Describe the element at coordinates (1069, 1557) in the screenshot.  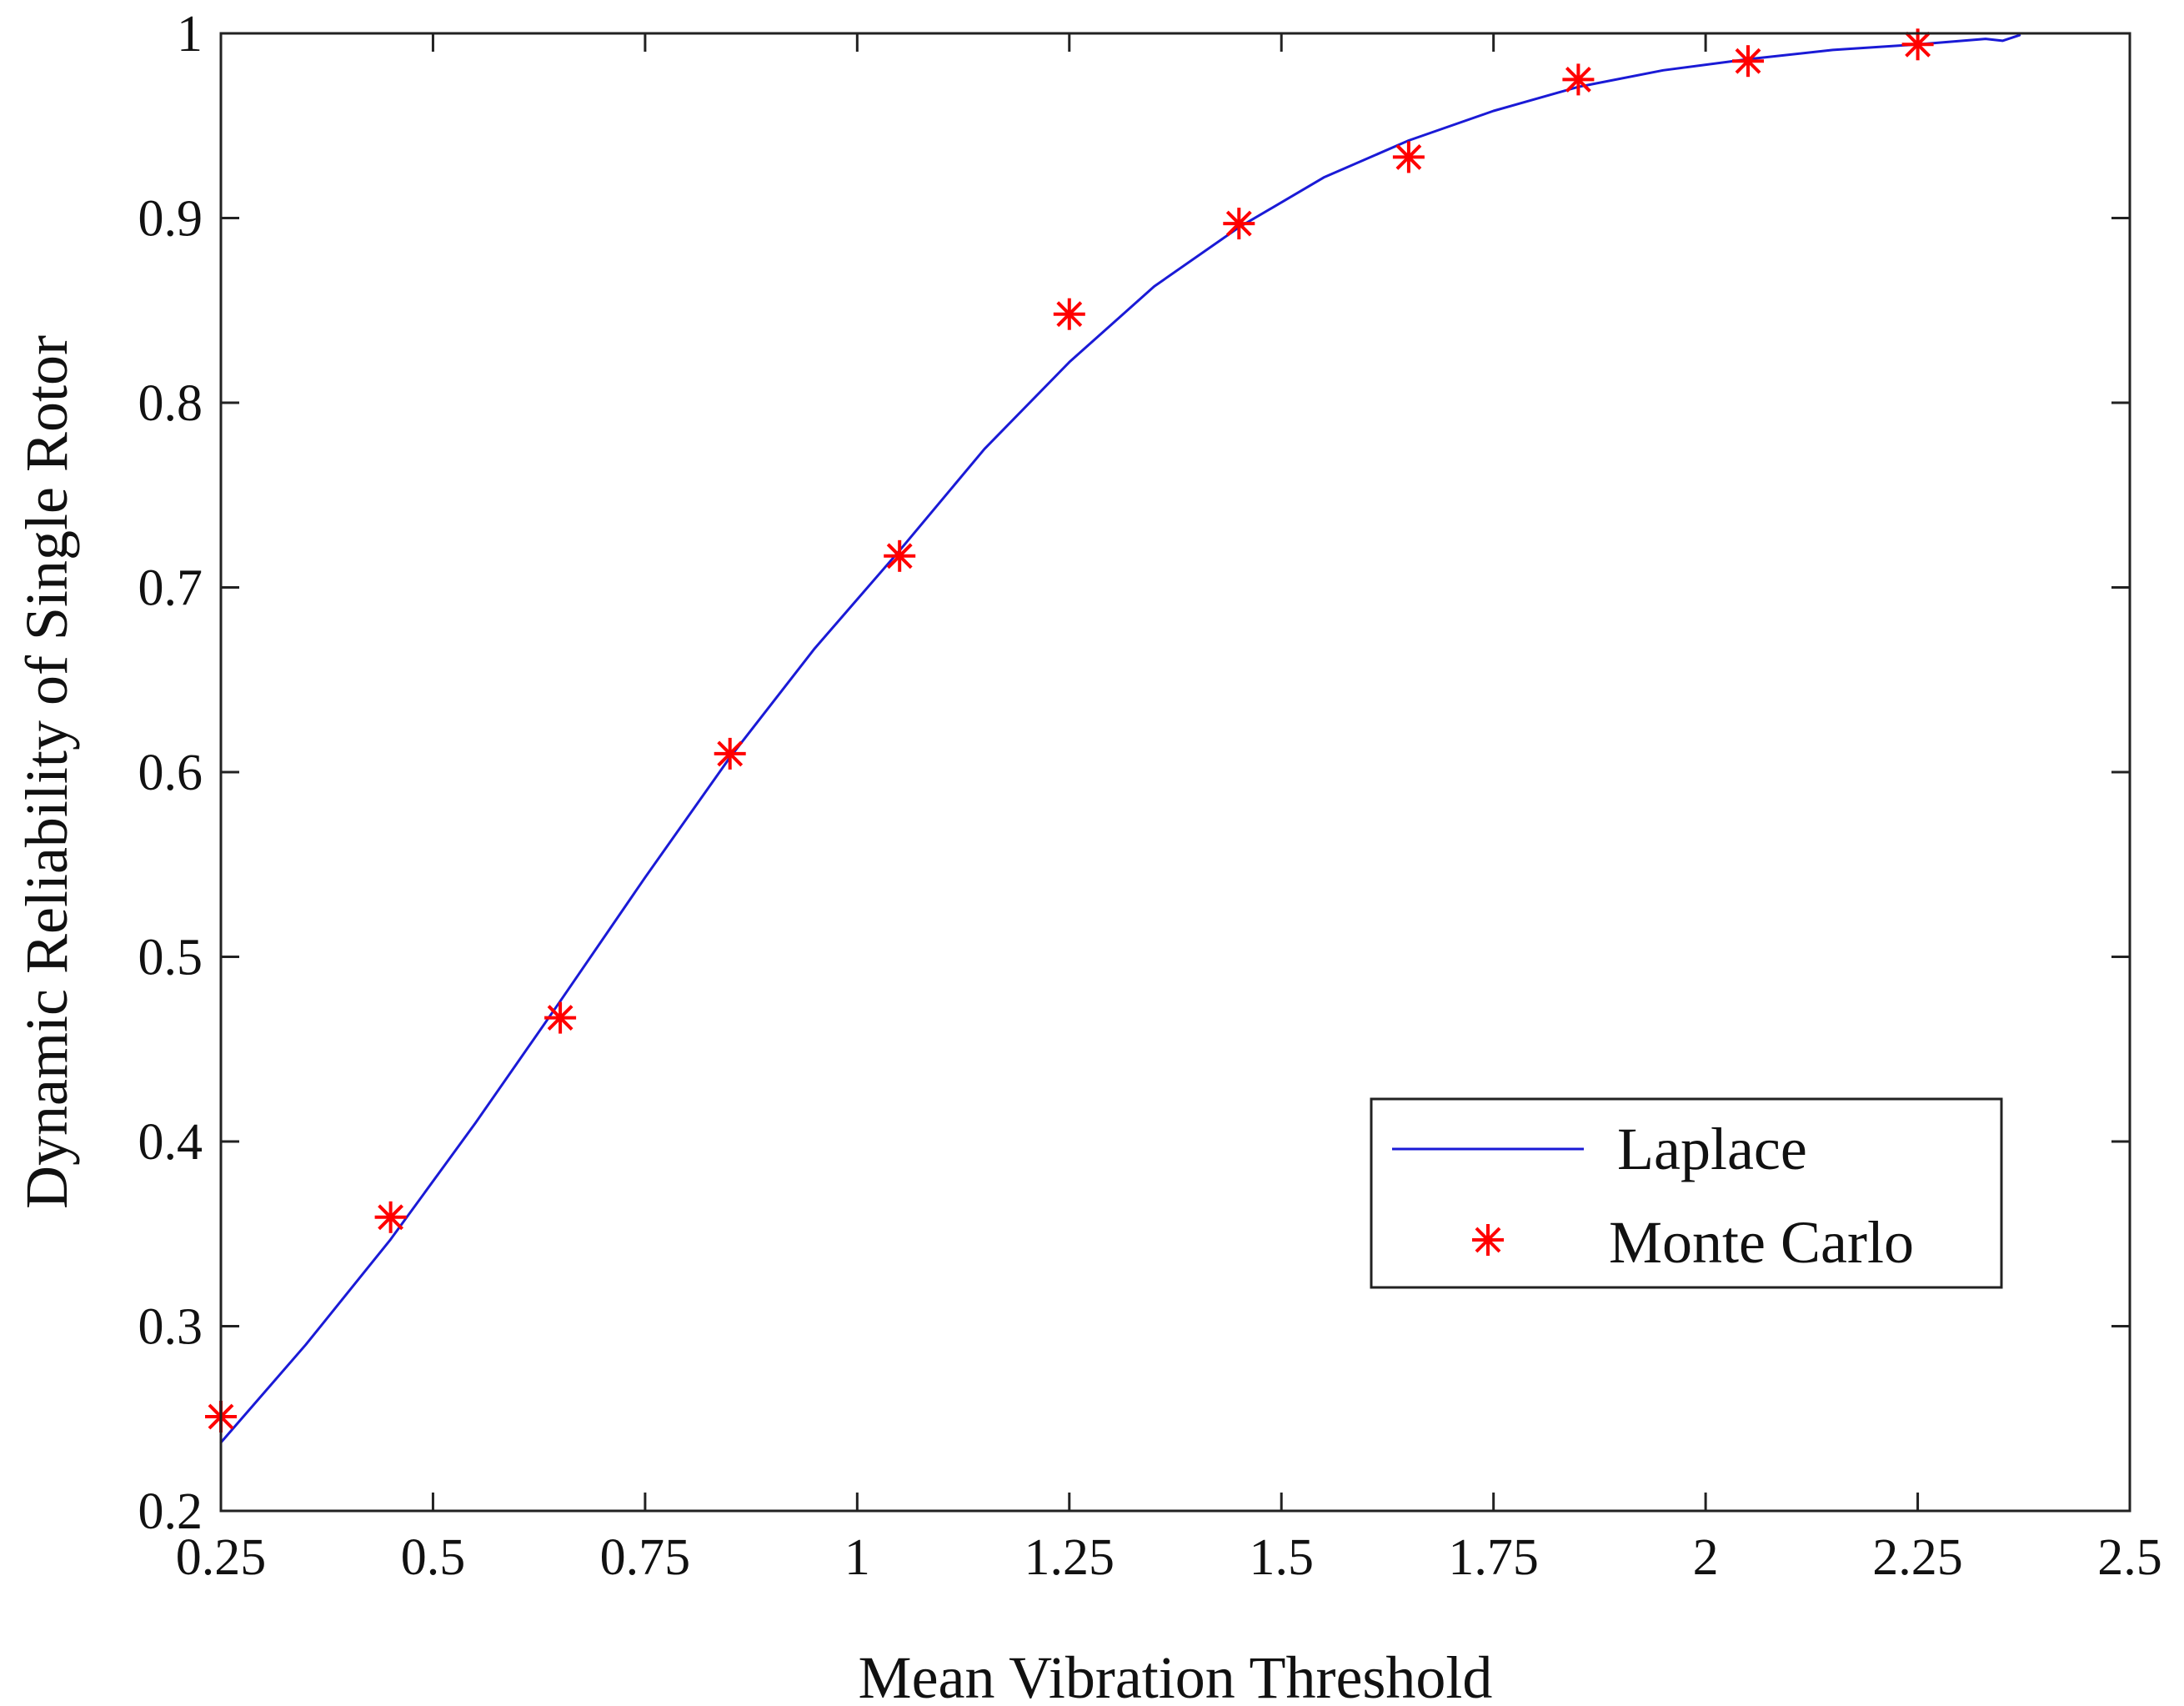
I see `x-tick-label: 1.25` at that location.